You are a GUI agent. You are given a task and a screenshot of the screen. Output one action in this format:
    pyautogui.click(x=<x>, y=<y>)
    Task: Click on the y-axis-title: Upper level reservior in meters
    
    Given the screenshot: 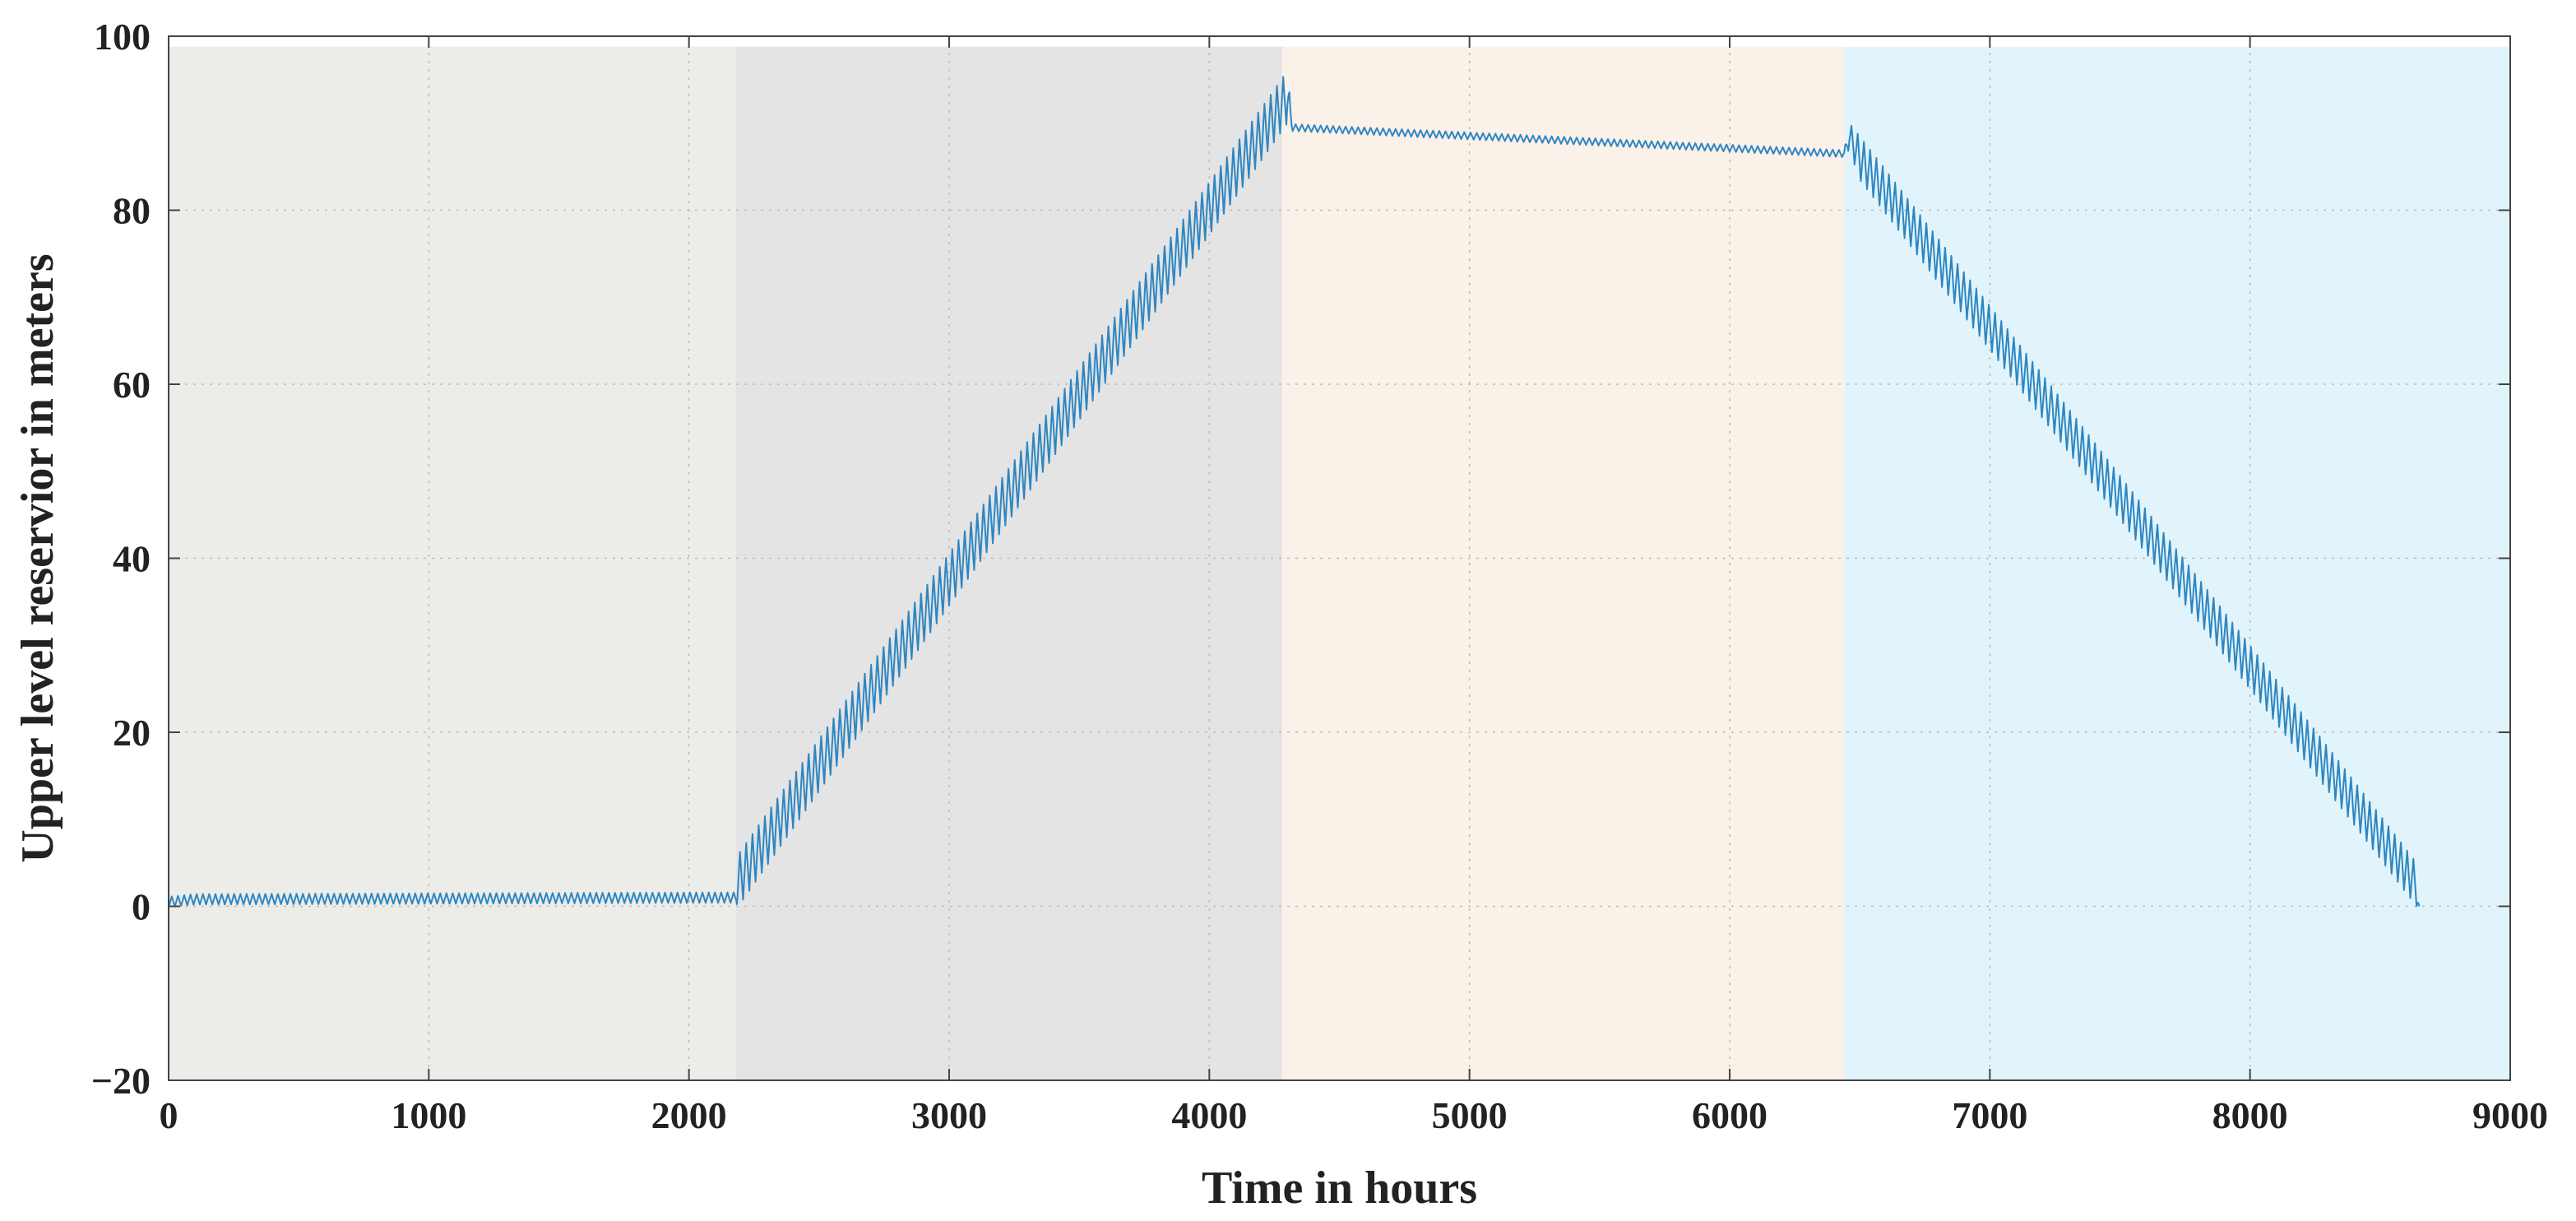 What is the action you would take?
    pyautogui.click(x=38, y=558)
    